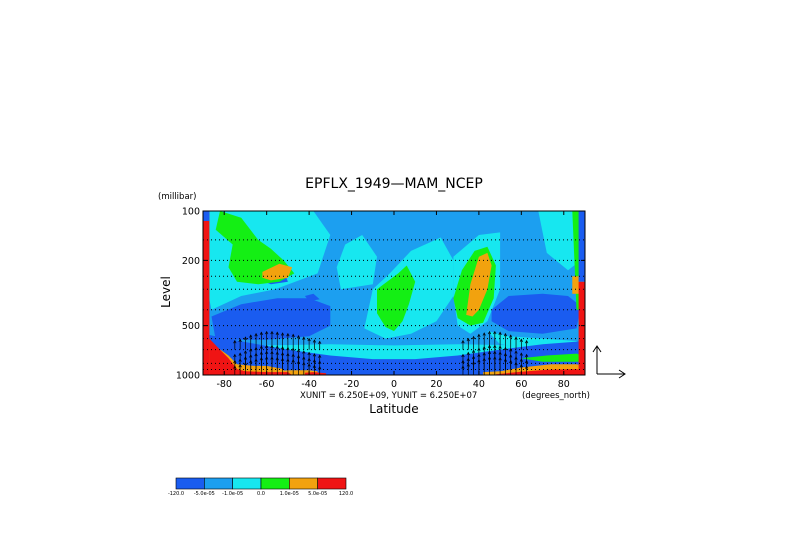 The height and width of the screenshot is (558, 789). I want to click on y-axis-label: Level, so click(166, 292).